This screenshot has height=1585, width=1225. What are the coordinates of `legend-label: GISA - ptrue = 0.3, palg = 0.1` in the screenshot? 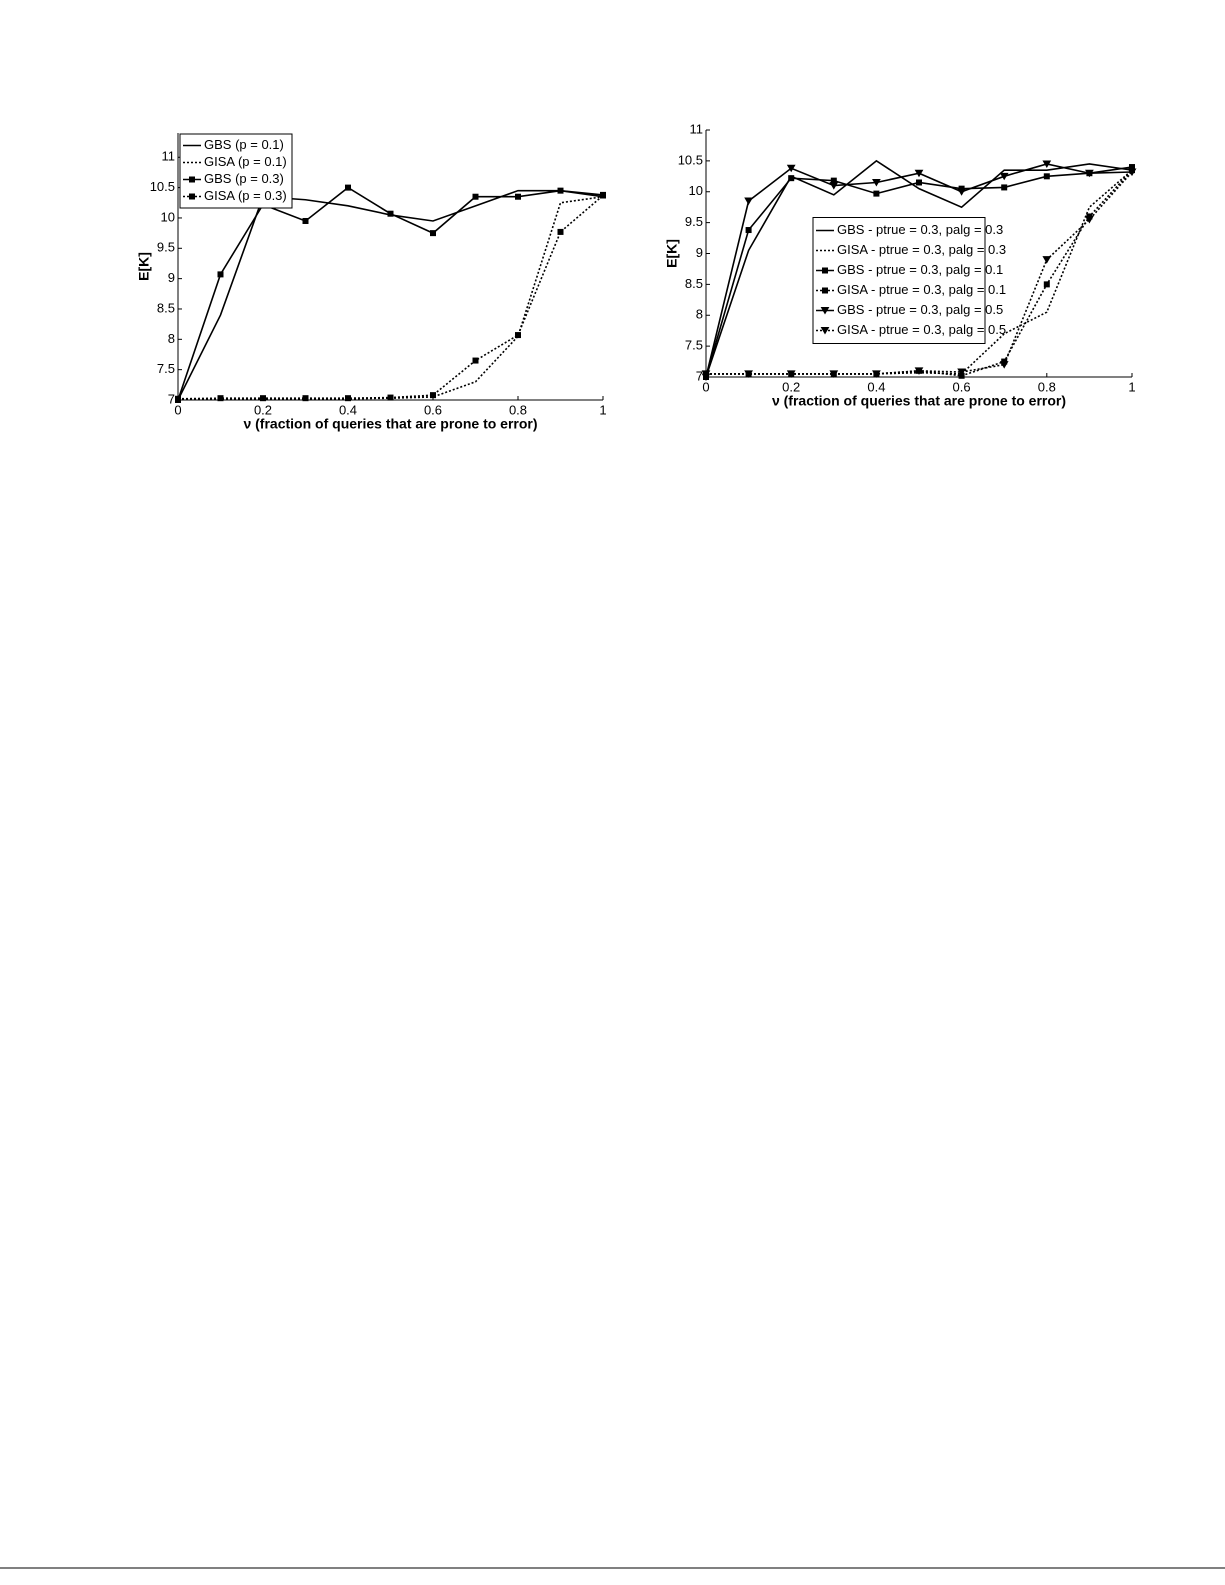 It's located at (921, 289).